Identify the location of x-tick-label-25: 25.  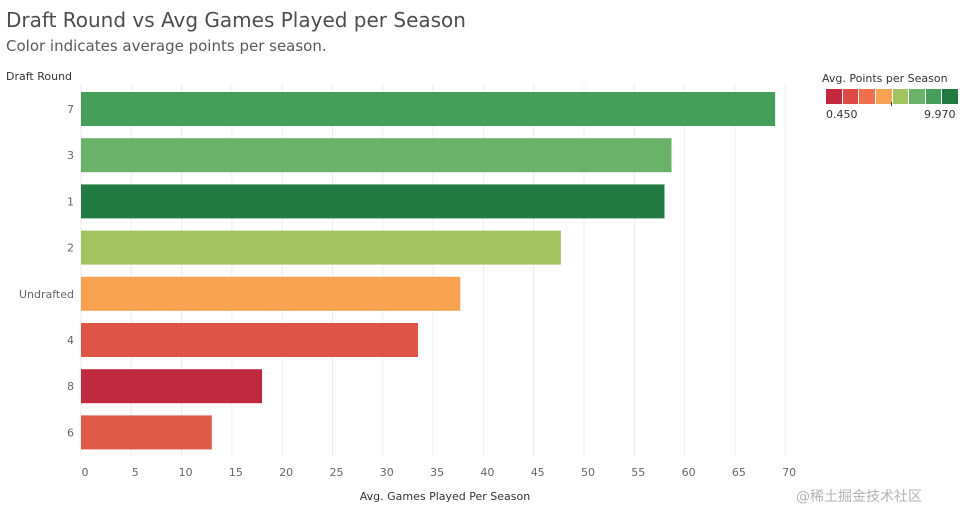
(337, 472).